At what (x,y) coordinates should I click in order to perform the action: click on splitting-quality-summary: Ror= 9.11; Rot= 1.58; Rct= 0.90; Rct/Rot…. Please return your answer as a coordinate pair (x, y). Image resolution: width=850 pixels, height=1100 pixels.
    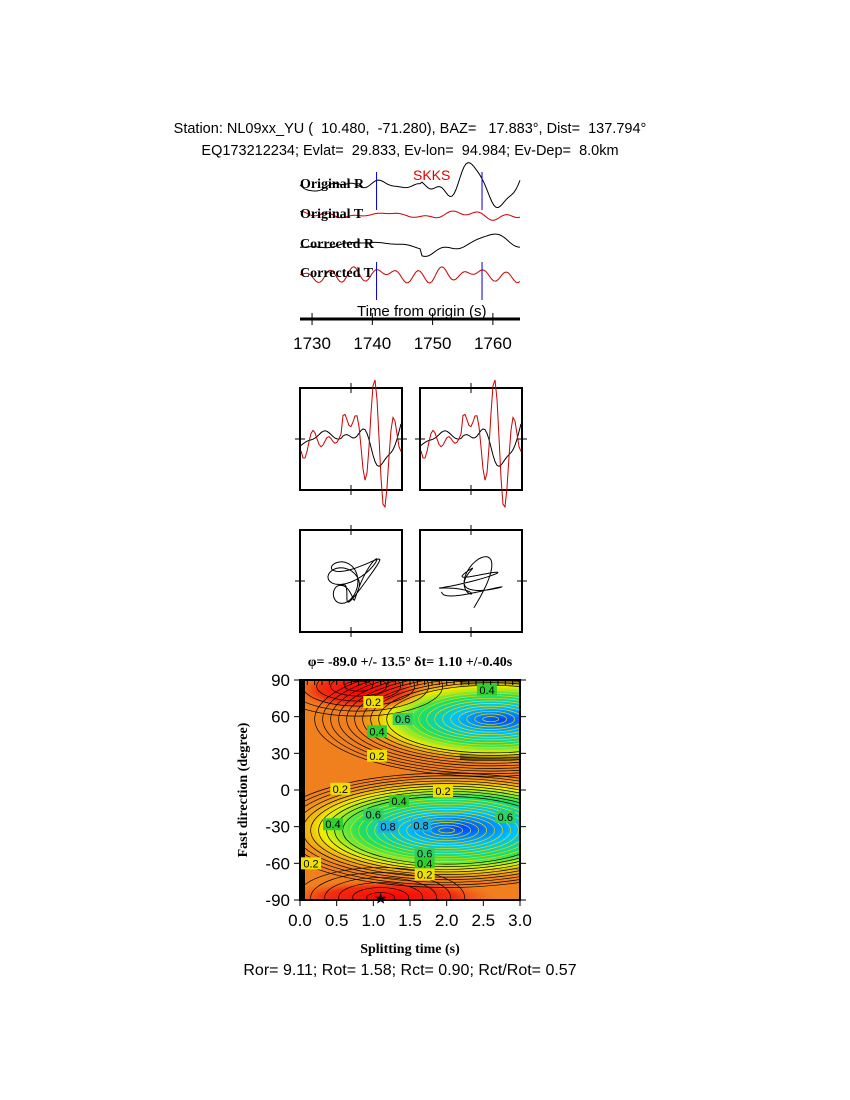
    Looking at the image, I should click on (410, 970).